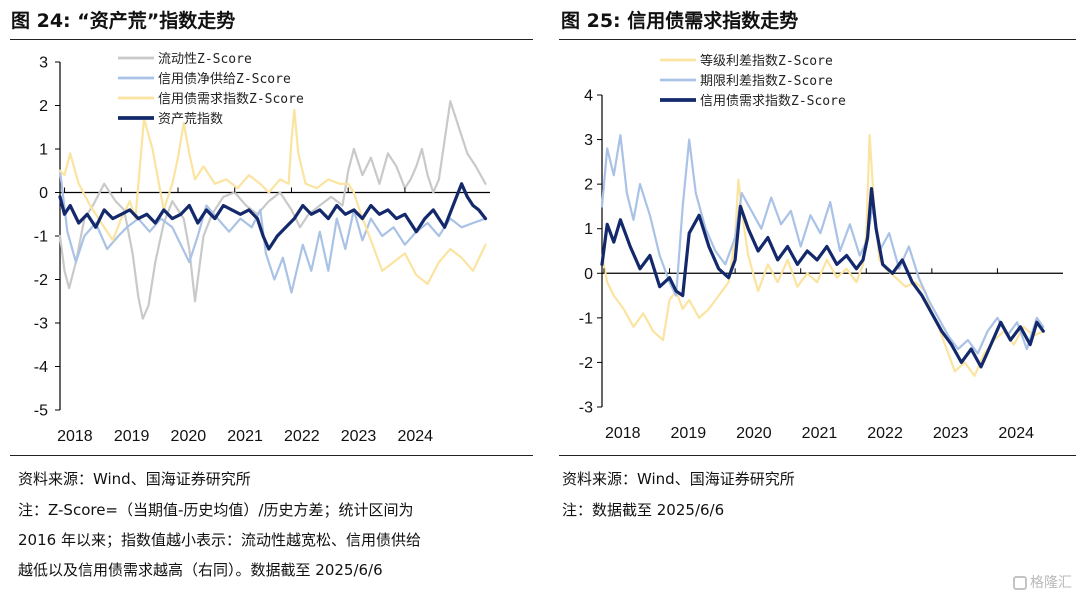 The height and width of the screenshot is (596, 1080). What do you see at coordinates (41, 367) in the screenshot?
I see `y-tick-label: -4` at bounding box center [41, 367].